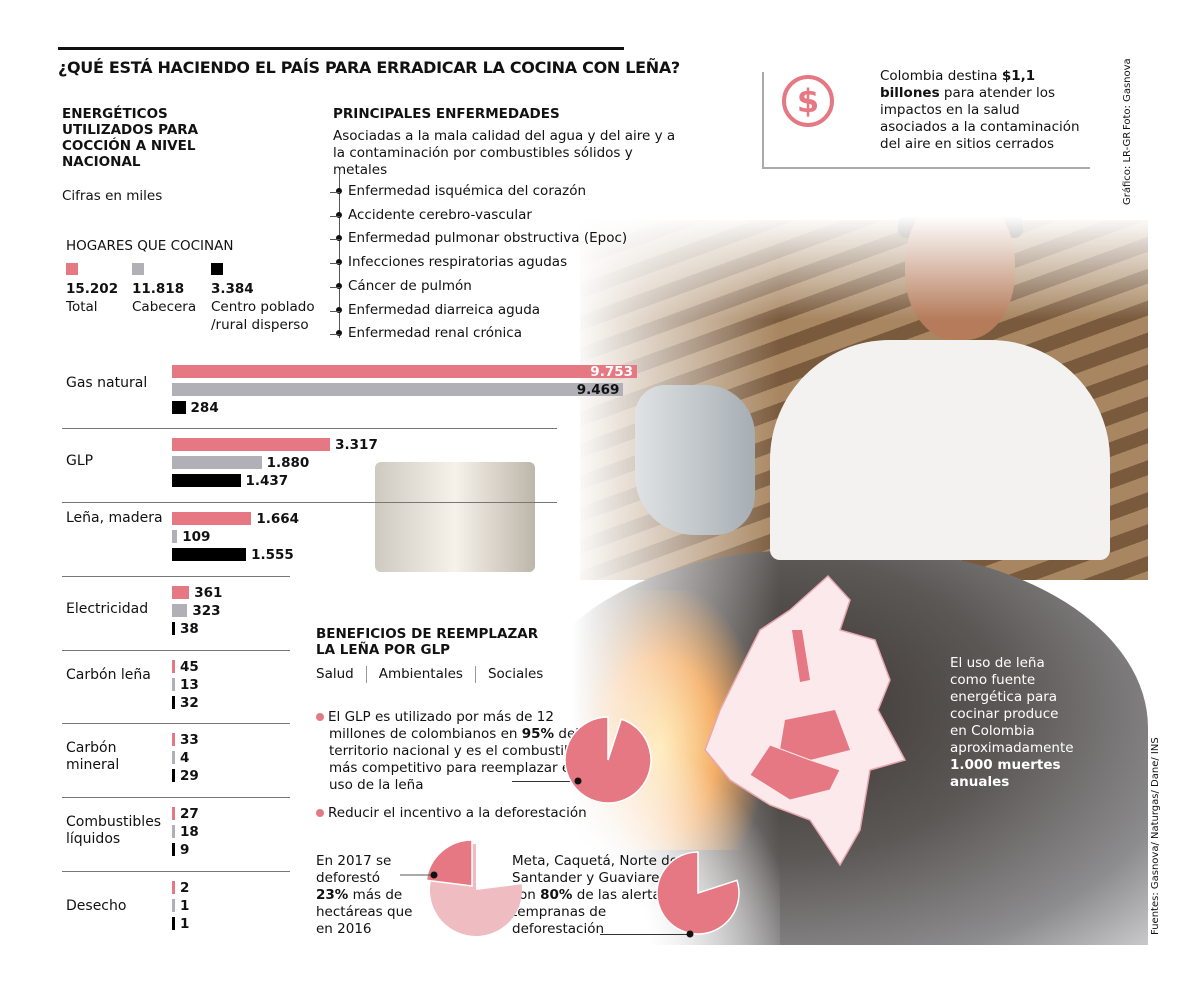 The height and width of the screenshot is (990, 1200). I want to click on bar-value-label: 9.469, so click(598, 390).